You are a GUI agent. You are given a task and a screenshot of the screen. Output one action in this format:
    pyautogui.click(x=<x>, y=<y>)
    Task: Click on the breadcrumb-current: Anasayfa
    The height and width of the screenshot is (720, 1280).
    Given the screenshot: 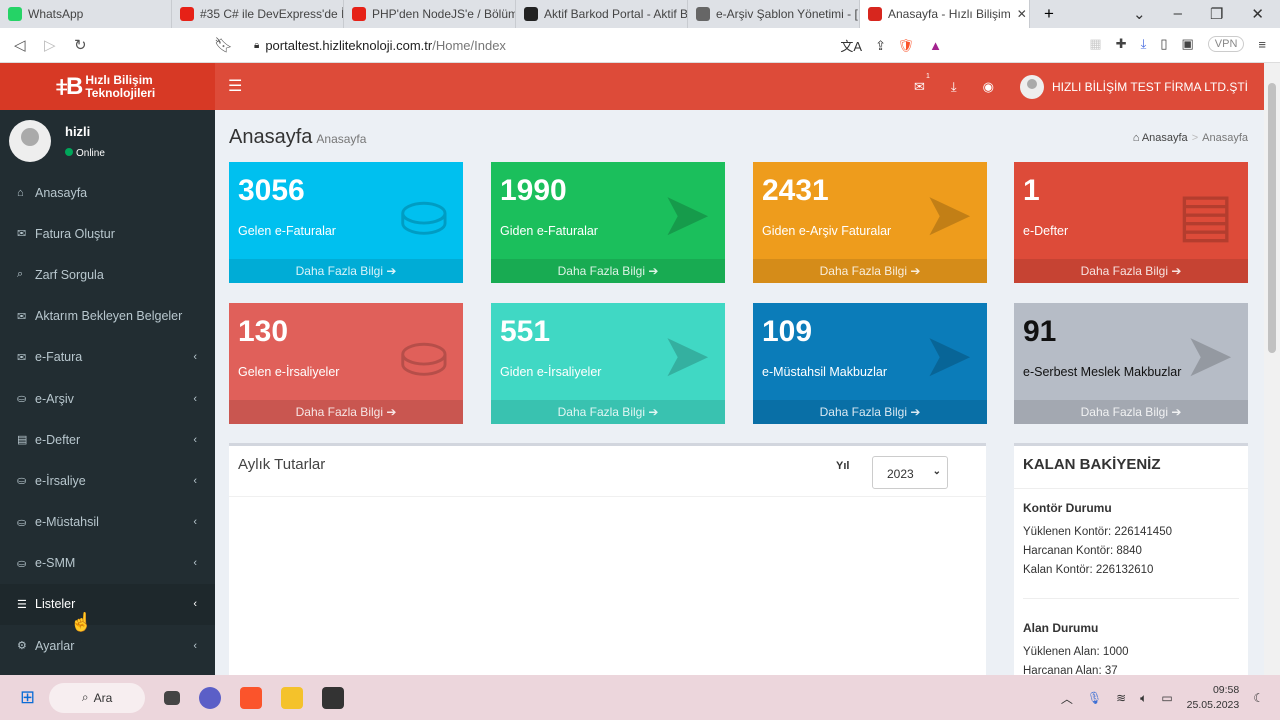 What is the action you would take?
    pyautogui.click(x=1225, y=138)
    